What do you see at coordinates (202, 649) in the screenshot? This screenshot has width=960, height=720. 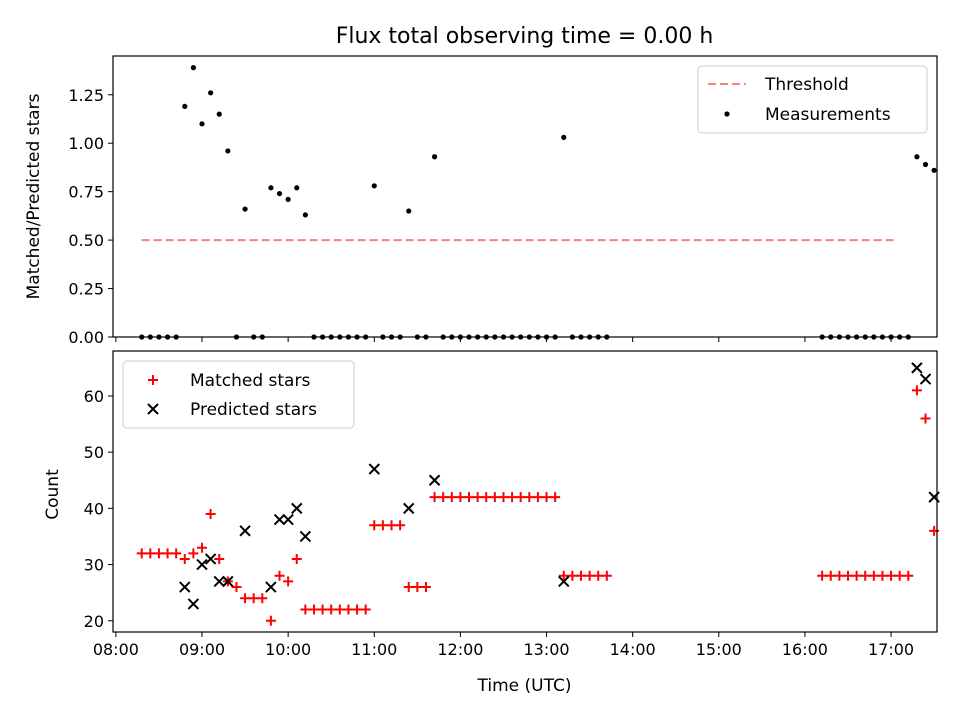 I see `xtick-label: 09:00` at bounding box center [202, 649].